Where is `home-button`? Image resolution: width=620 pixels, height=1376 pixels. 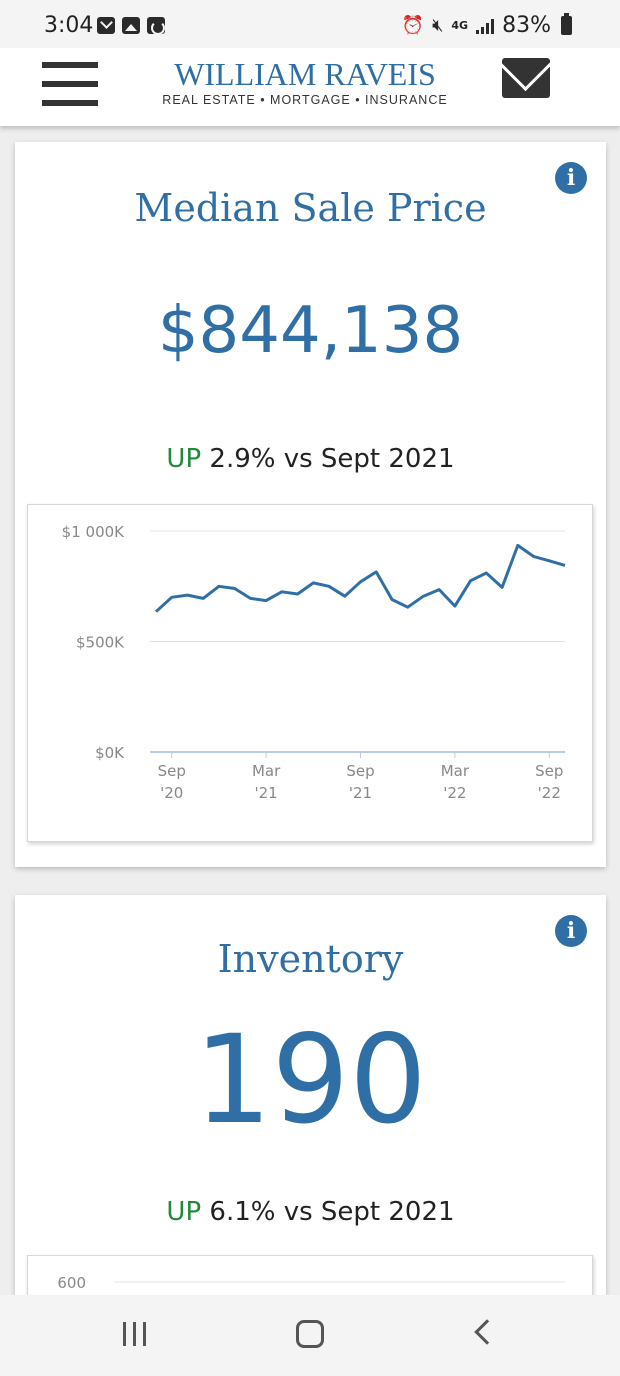
home-button is located at coordinates (310, 1334).